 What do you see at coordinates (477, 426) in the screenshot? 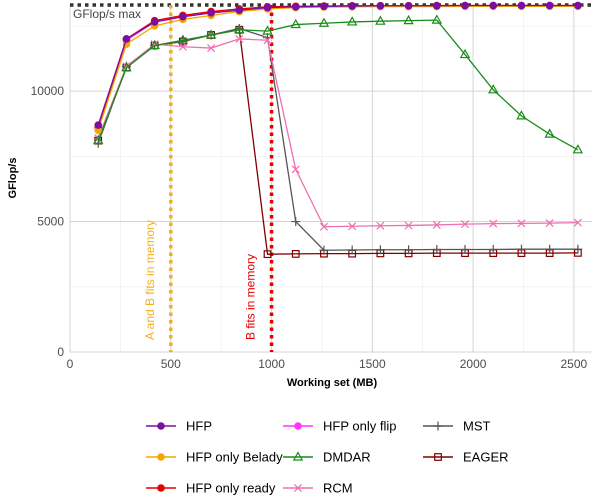
I see `legend-label: MST` at bounding box center [477, 426].